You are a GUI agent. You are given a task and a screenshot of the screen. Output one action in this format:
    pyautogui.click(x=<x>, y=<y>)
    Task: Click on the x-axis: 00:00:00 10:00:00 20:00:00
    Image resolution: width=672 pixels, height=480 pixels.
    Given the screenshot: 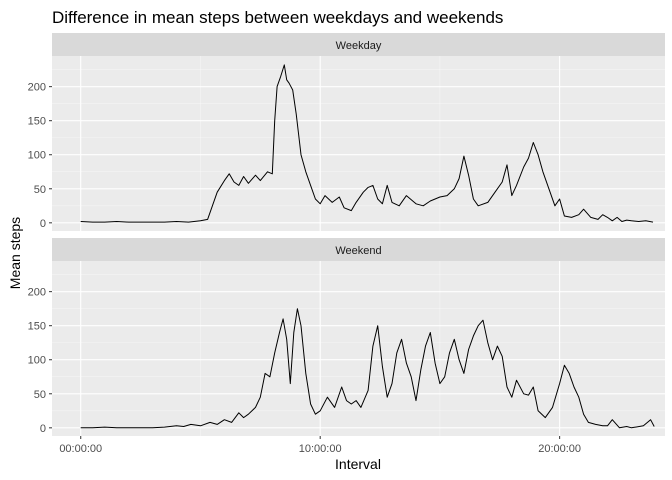 What is the action you would take?
    pyautogui.click(x=320, y=445)
    